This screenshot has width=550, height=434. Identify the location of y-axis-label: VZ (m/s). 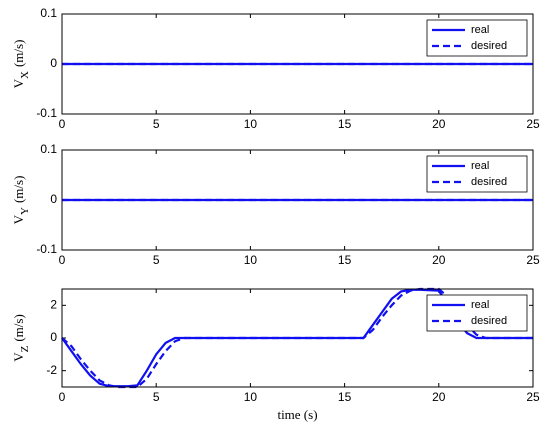
(21, 338).